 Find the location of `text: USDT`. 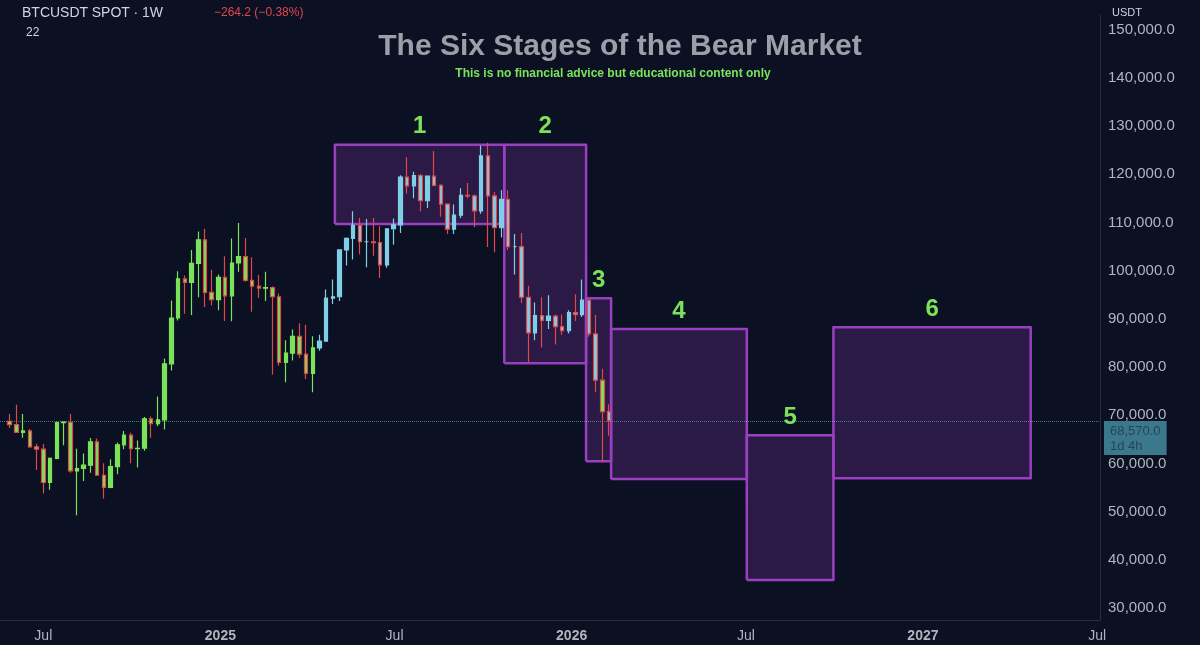

text: USDT is located at coordinates (1127, 11).